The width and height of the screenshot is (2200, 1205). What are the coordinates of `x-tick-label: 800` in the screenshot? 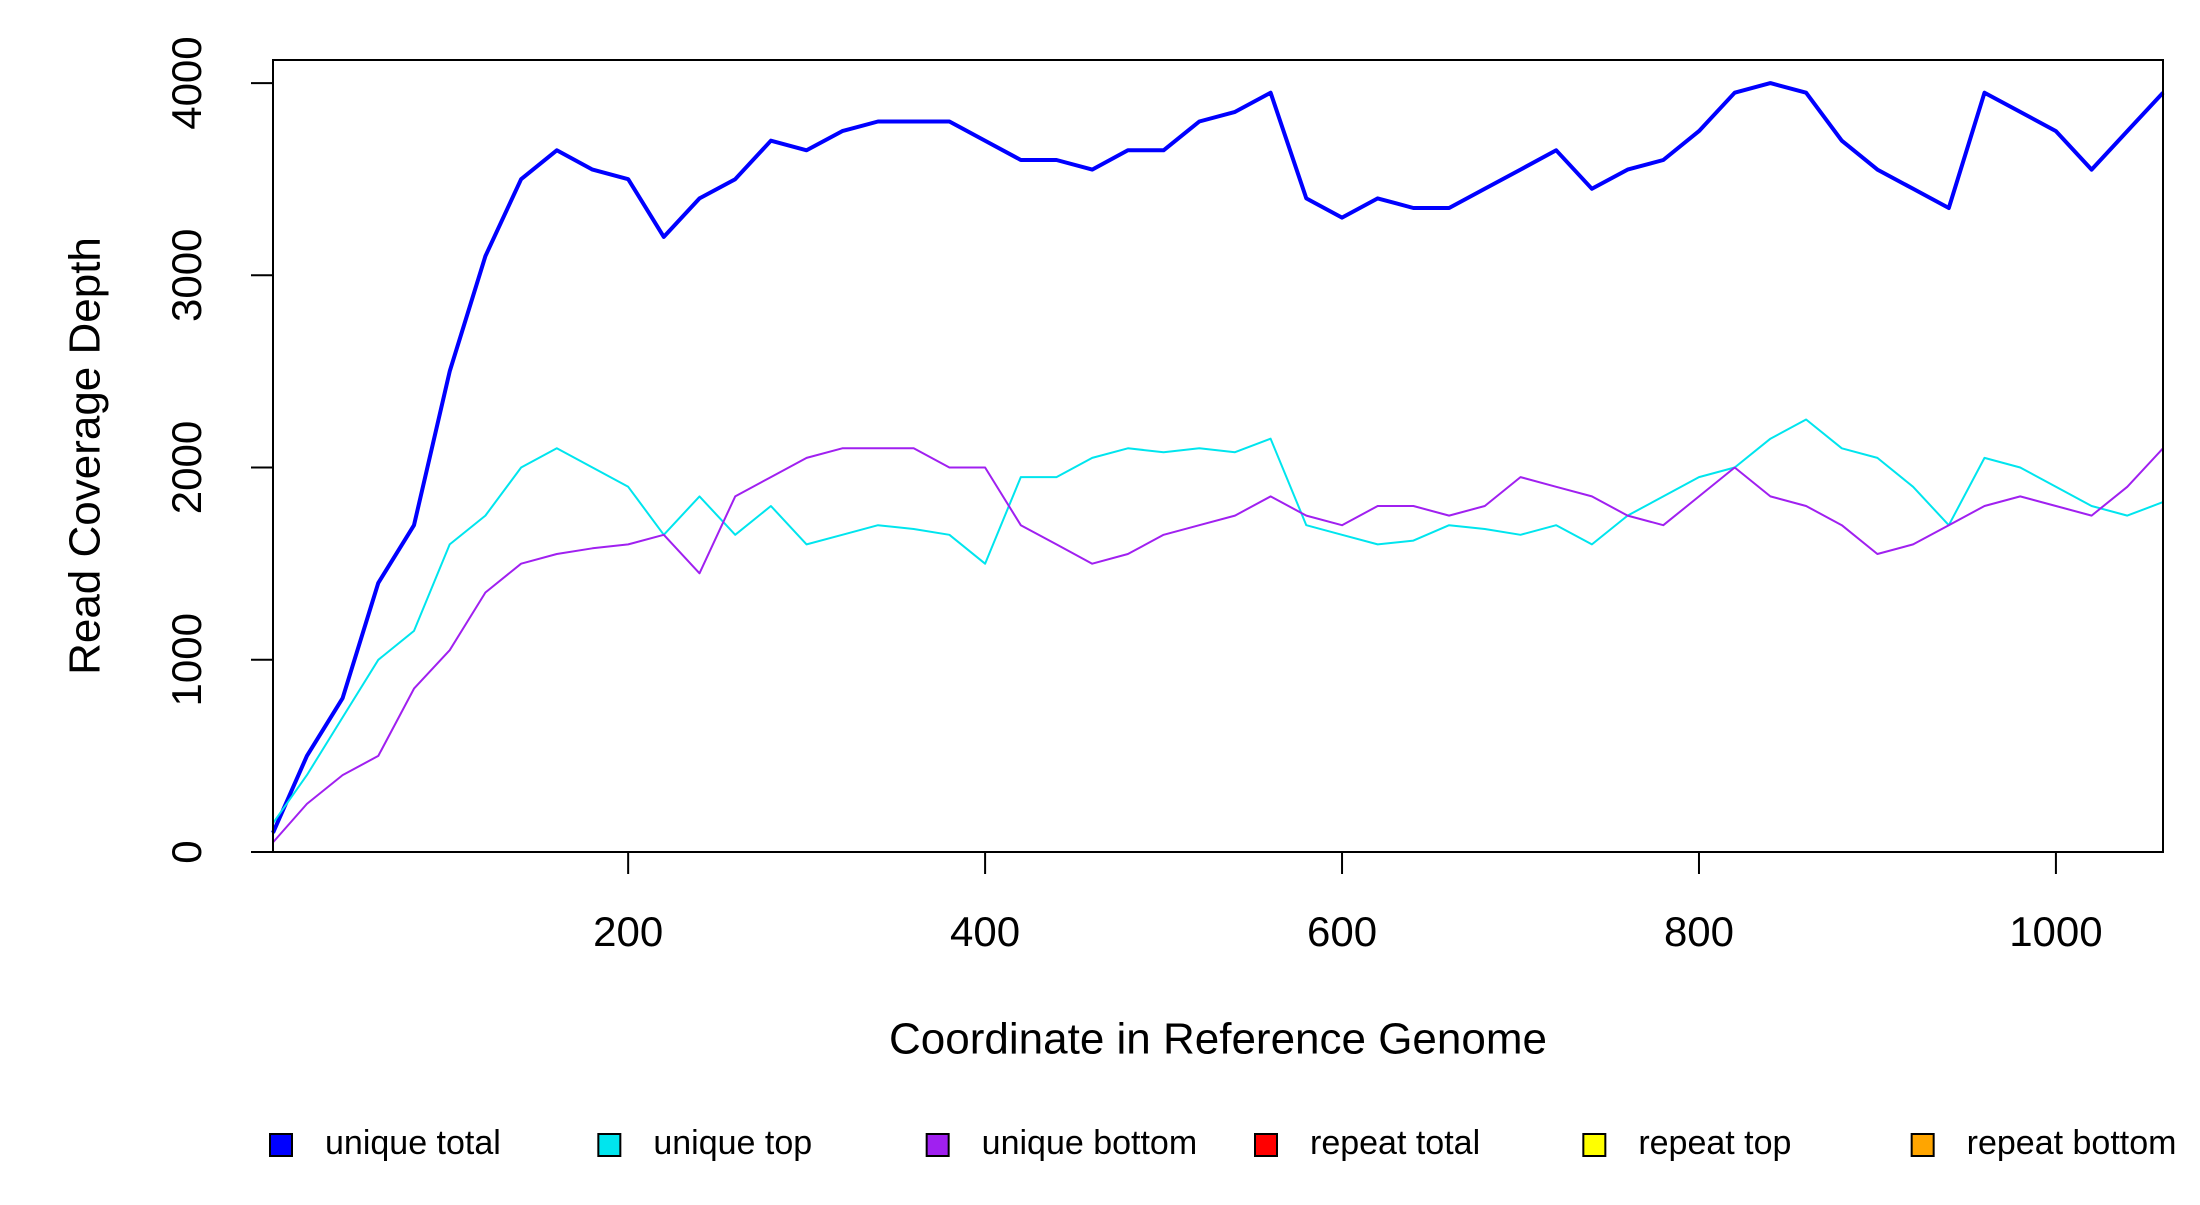 It's located at (1699, 931).